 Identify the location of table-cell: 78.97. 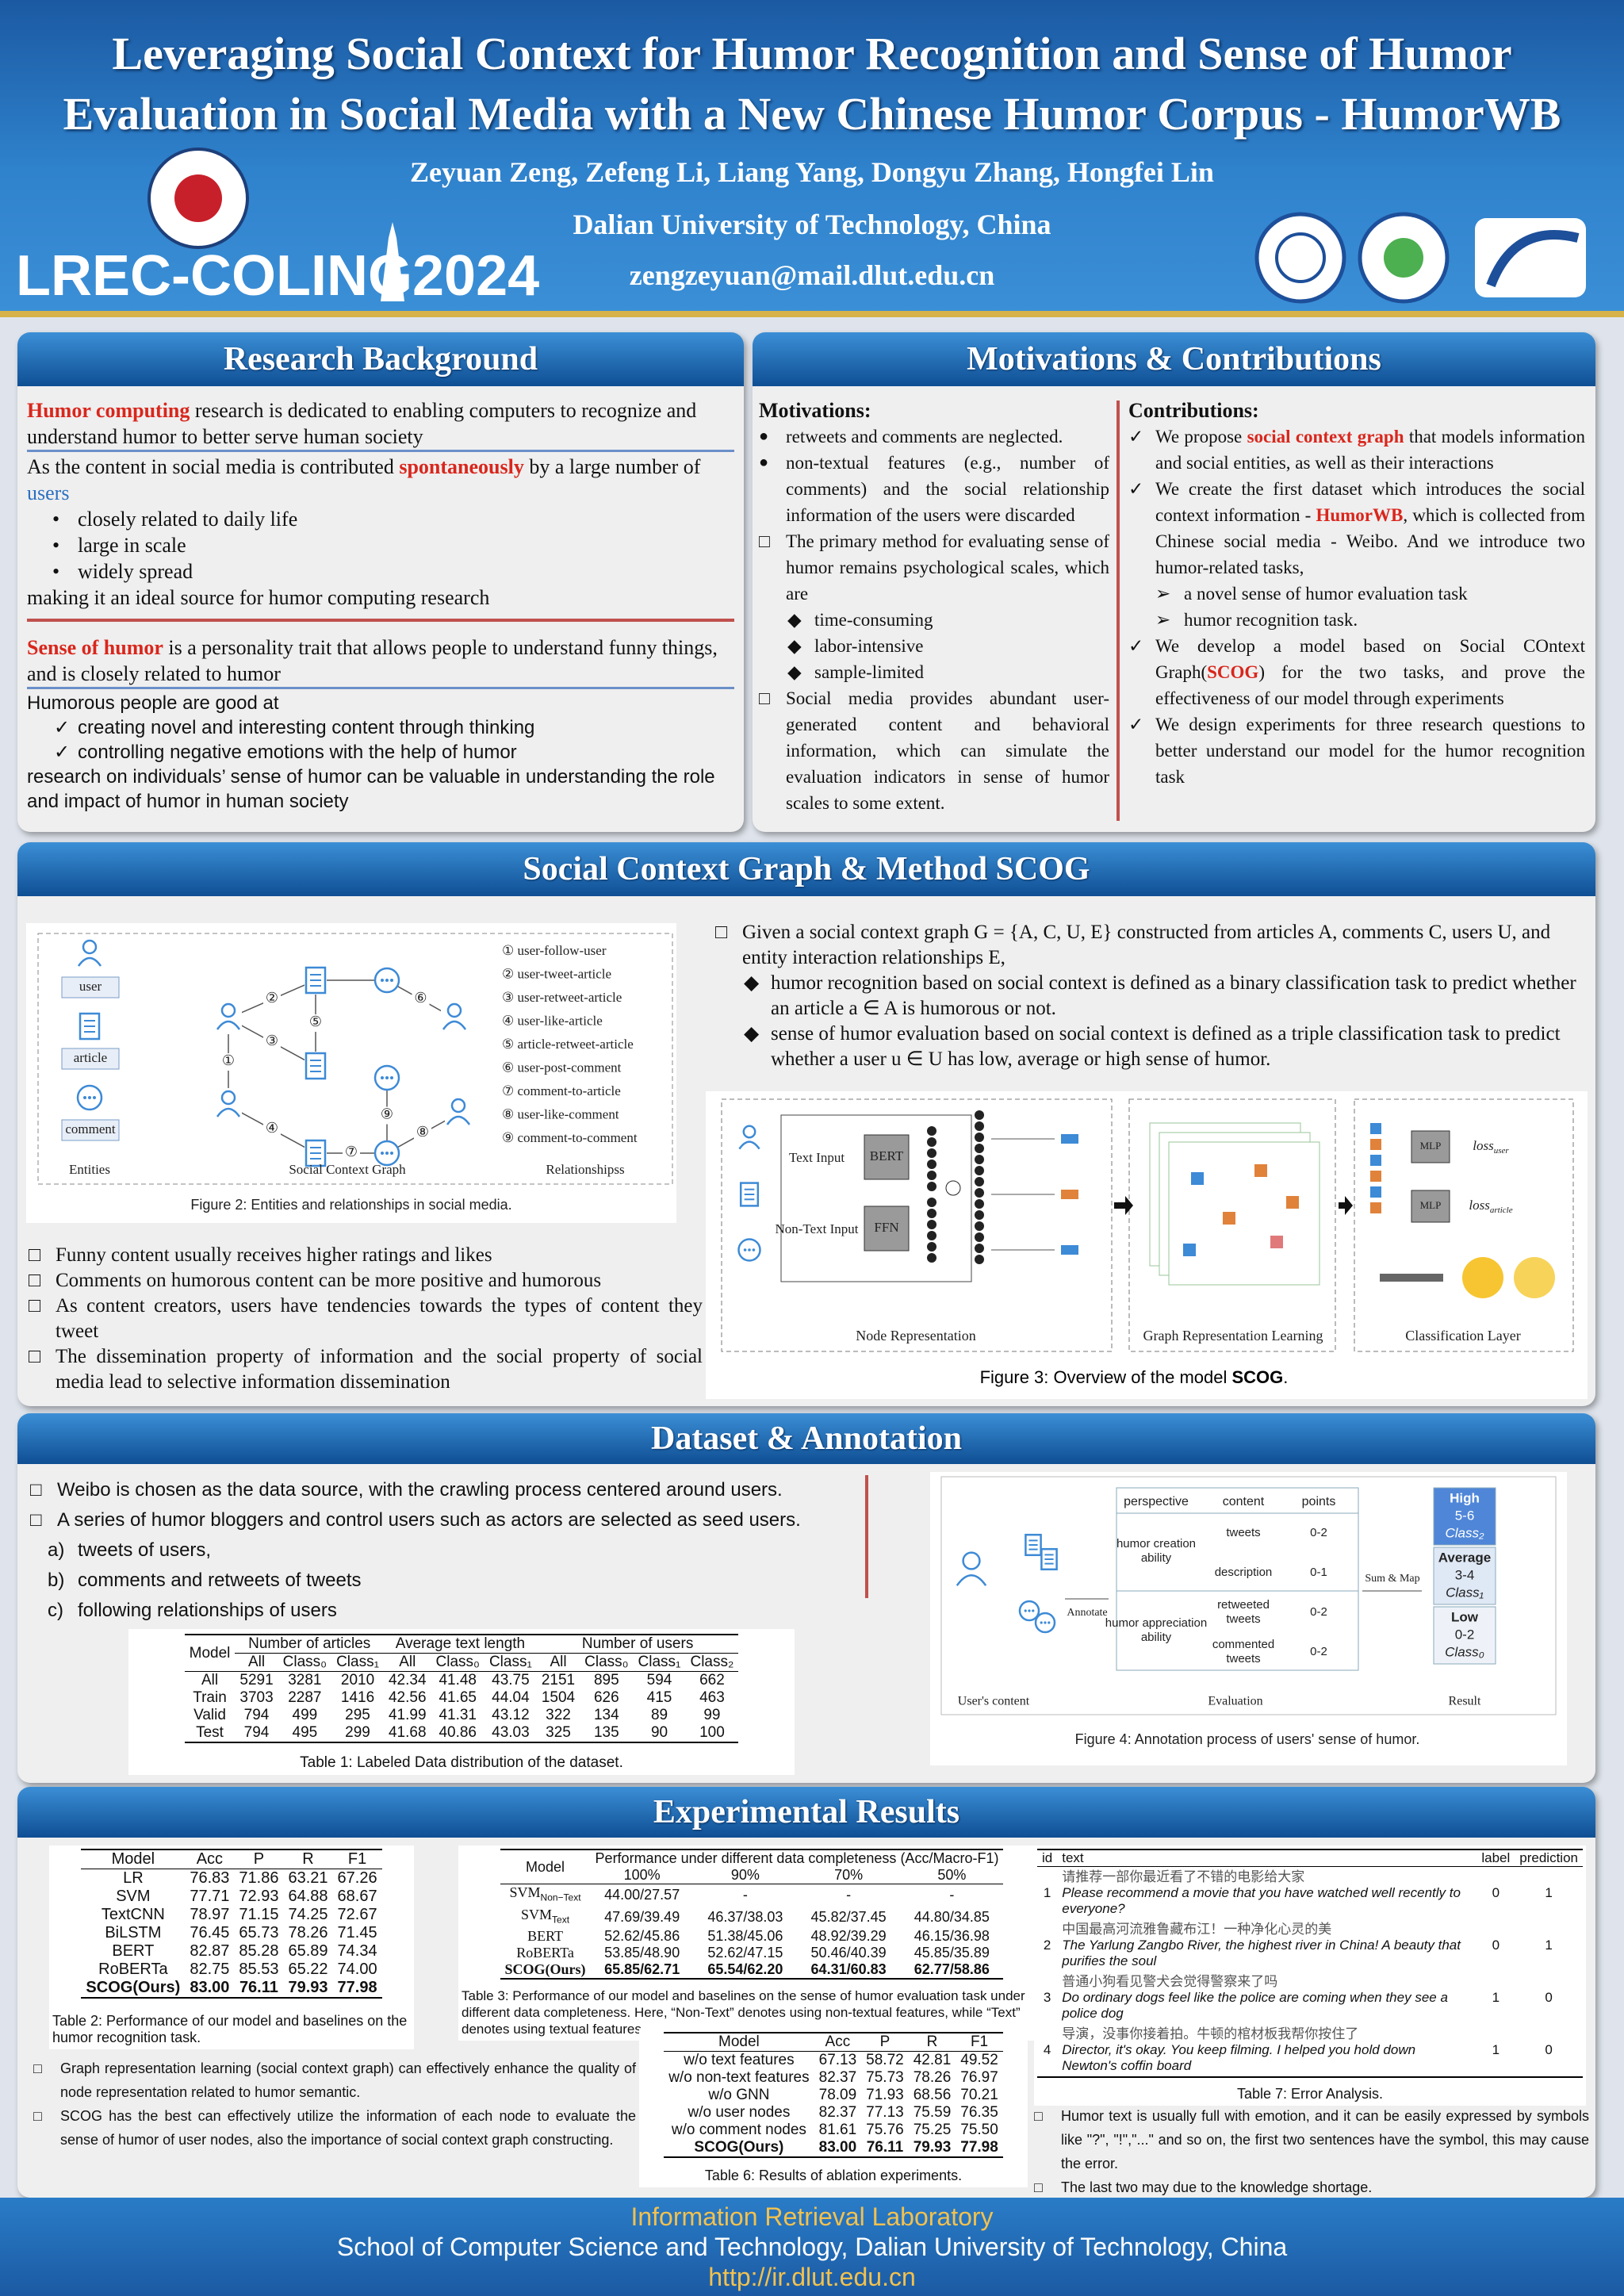
(210, 1914).